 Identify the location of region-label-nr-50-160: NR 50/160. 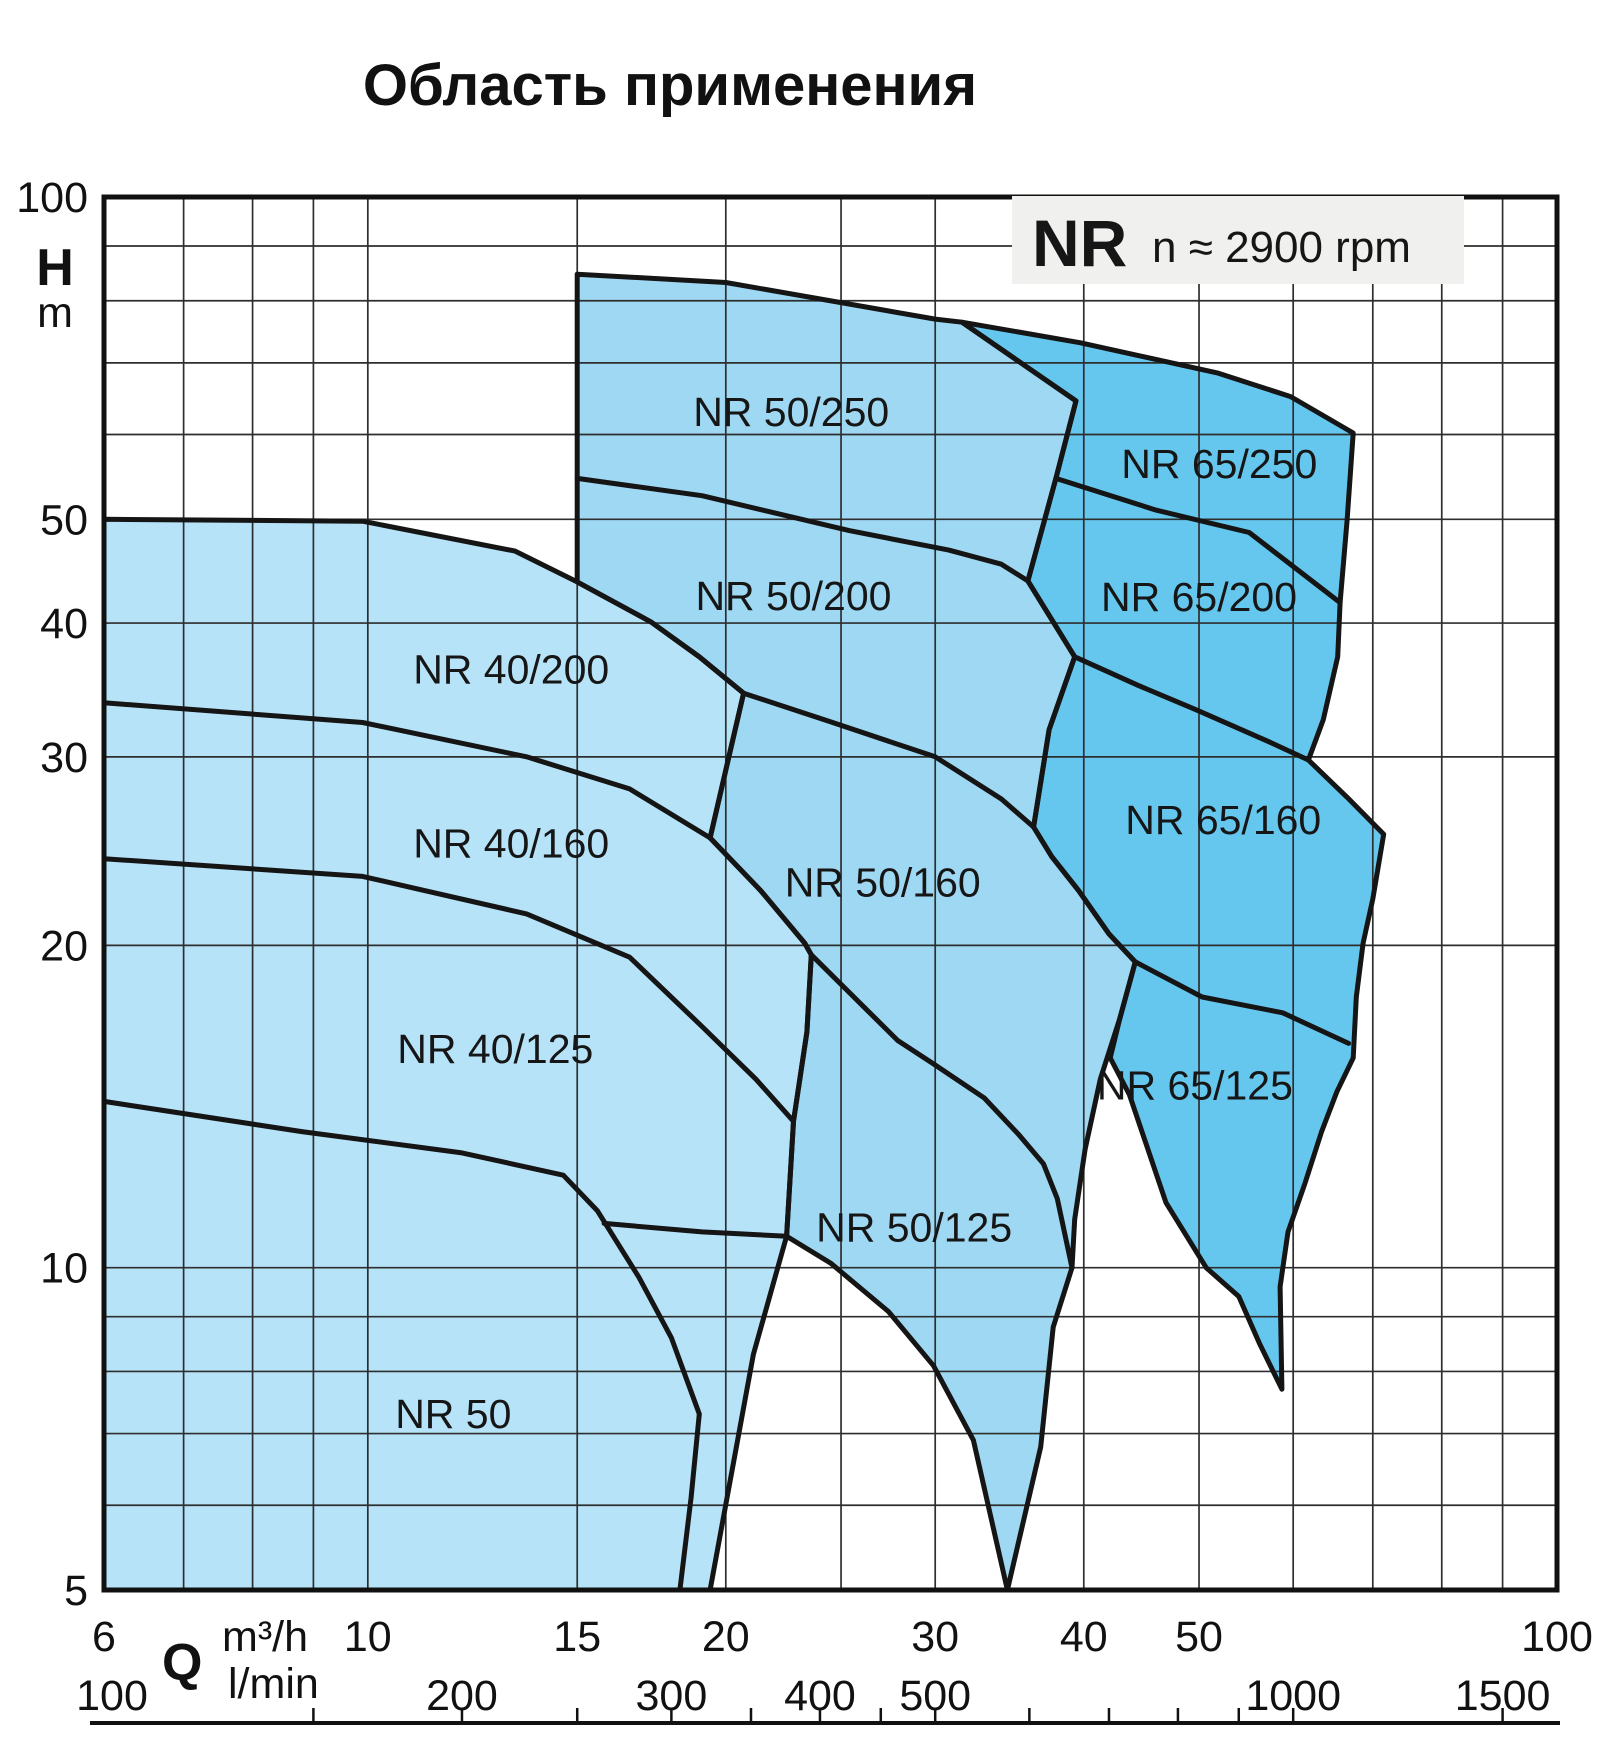
(883, 882).